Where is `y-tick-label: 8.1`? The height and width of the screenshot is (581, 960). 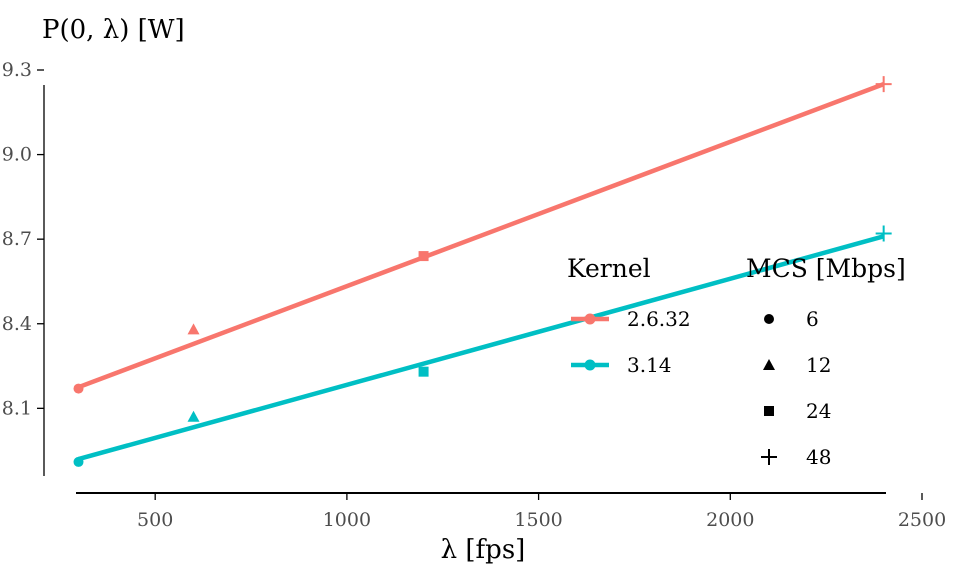 y-tick-label: 8.1 is located at coordinates (17, 408).